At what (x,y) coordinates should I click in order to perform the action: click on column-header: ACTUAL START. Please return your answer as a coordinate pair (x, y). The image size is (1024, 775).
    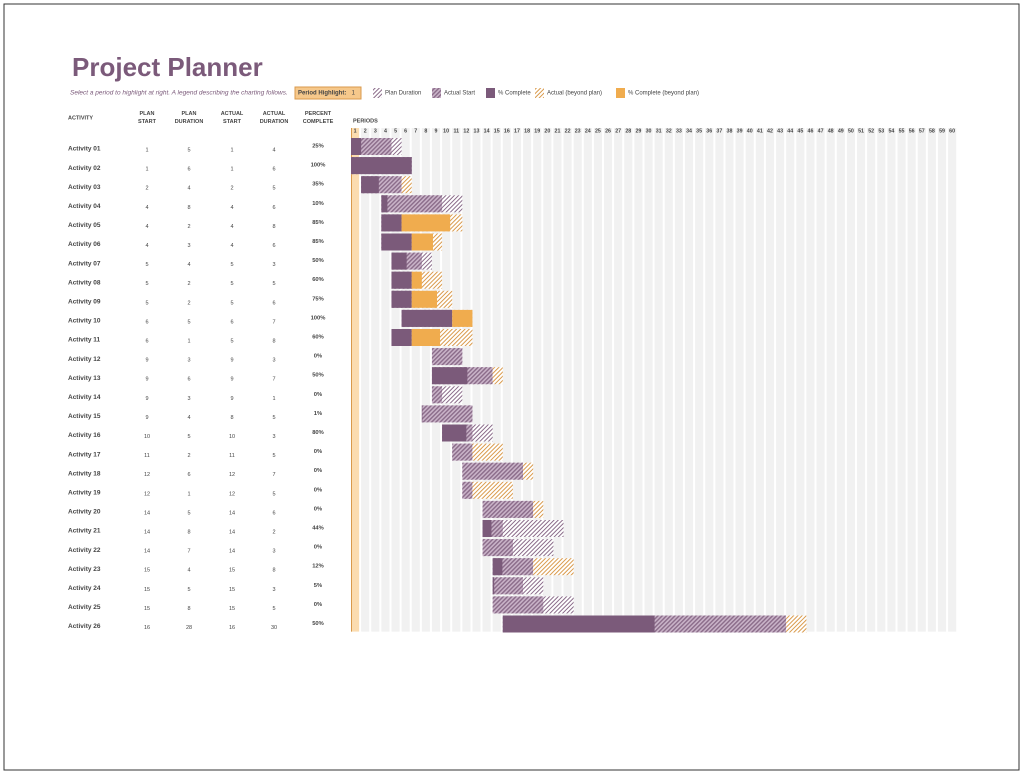
    Looking at the image, I should click on (232, 118).